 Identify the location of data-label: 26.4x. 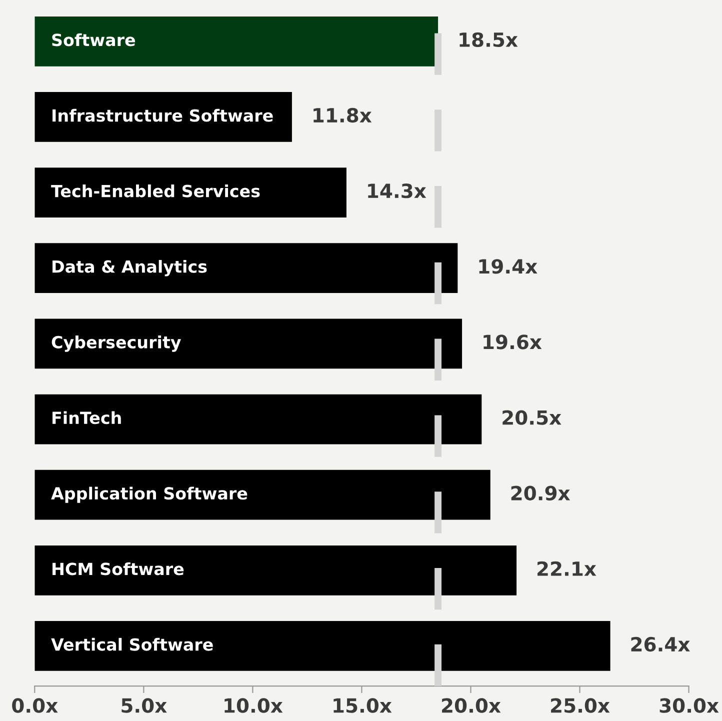
(660, 644).